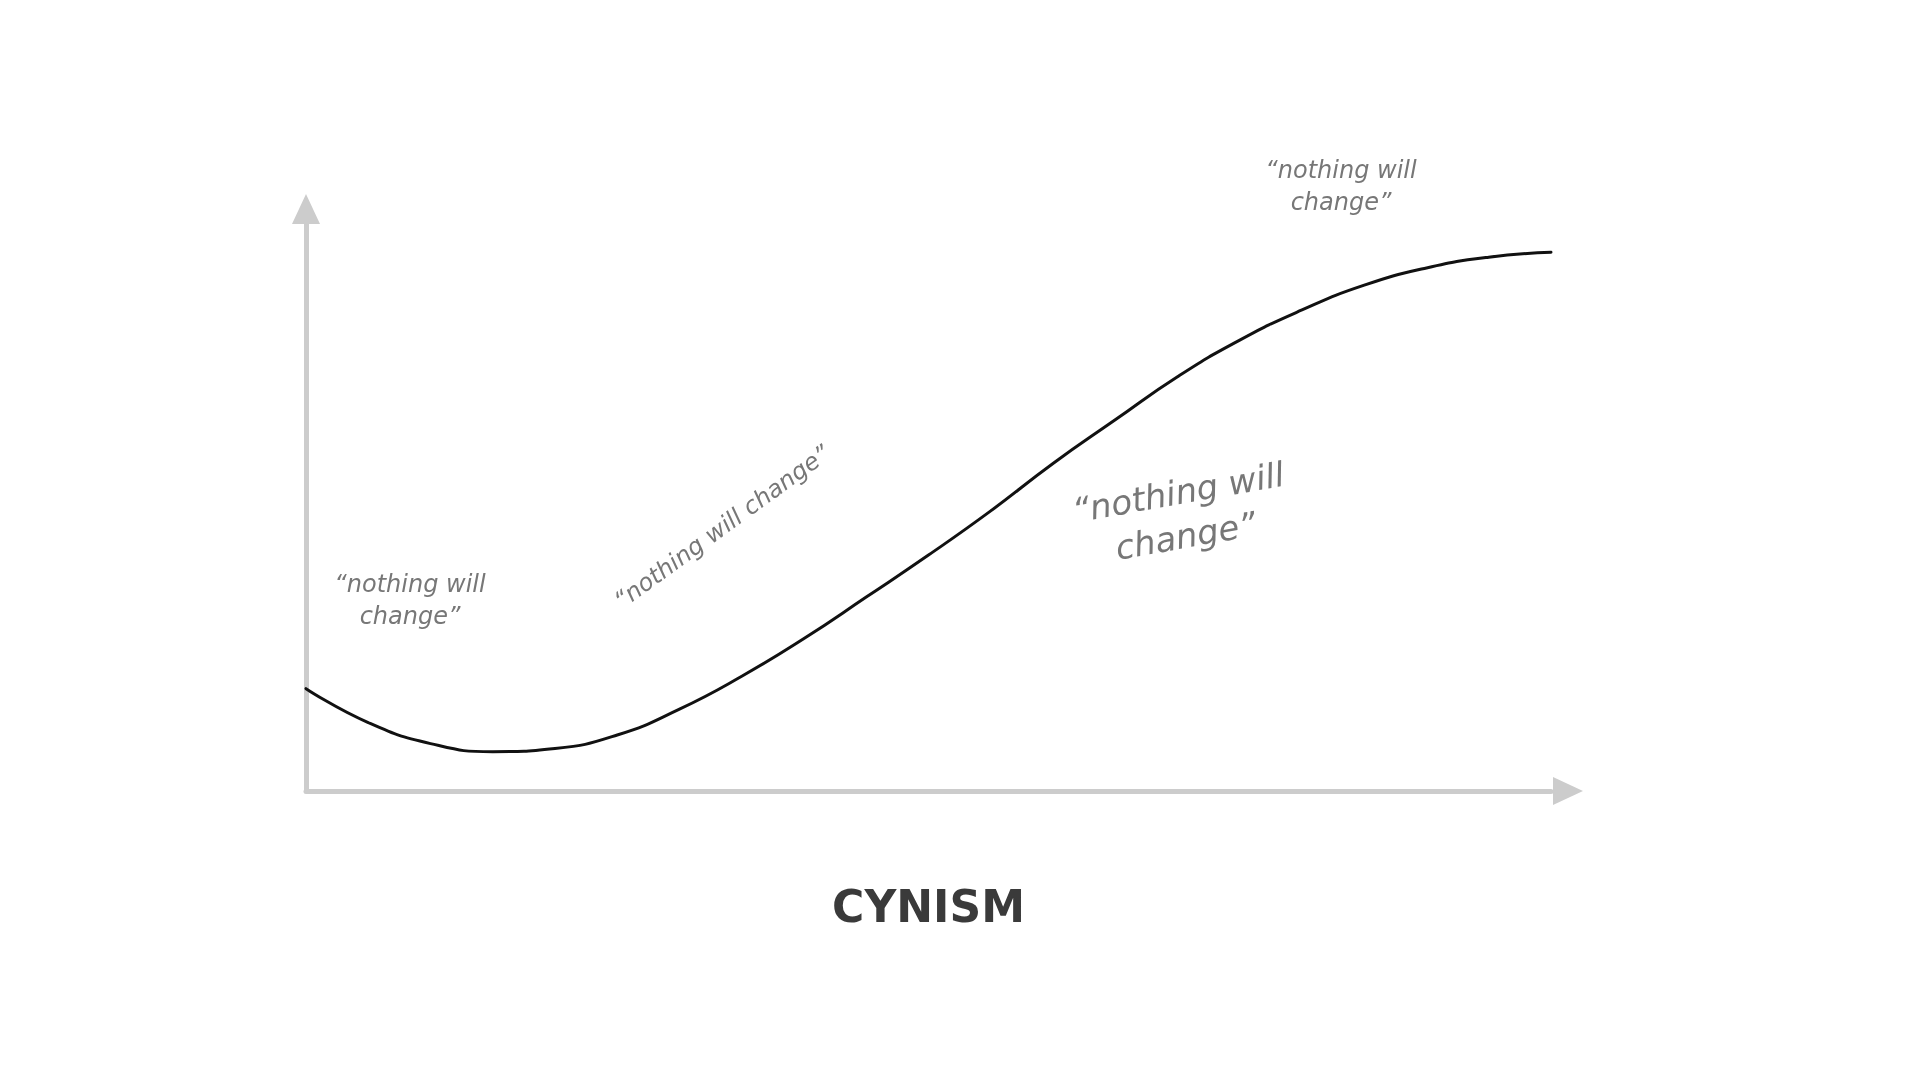 This screenshot has height=1080, width=1920. What do you see at coordinates (1341, 186) in the screenshot?
I see `text: “nothing will change”` at bounding box center [1341, 186].